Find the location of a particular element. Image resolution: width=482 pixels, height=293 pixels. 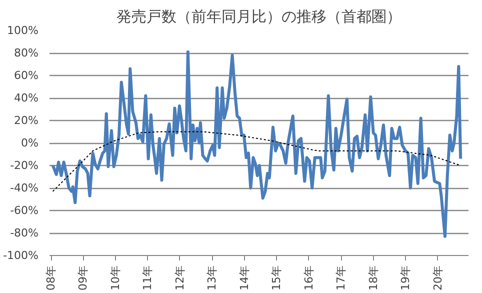

x-tick-label: 16年 is located at coordinates (309, 277).